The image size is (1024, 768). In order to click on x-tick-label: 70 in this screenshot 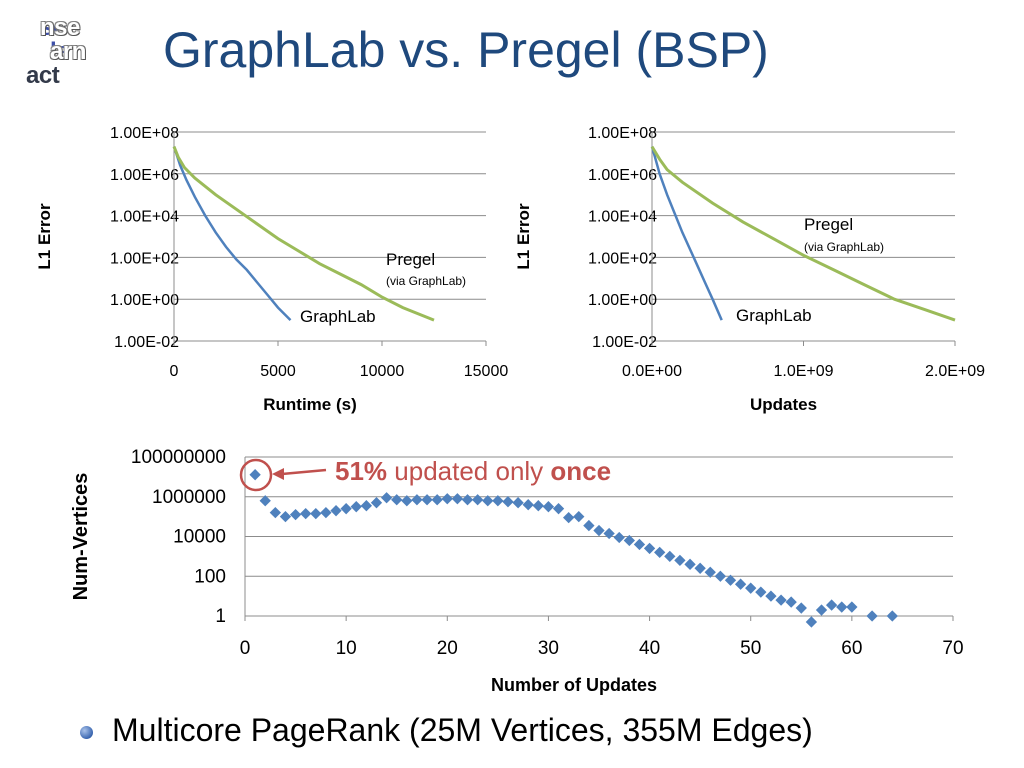, I will do `click(952, 648)`.